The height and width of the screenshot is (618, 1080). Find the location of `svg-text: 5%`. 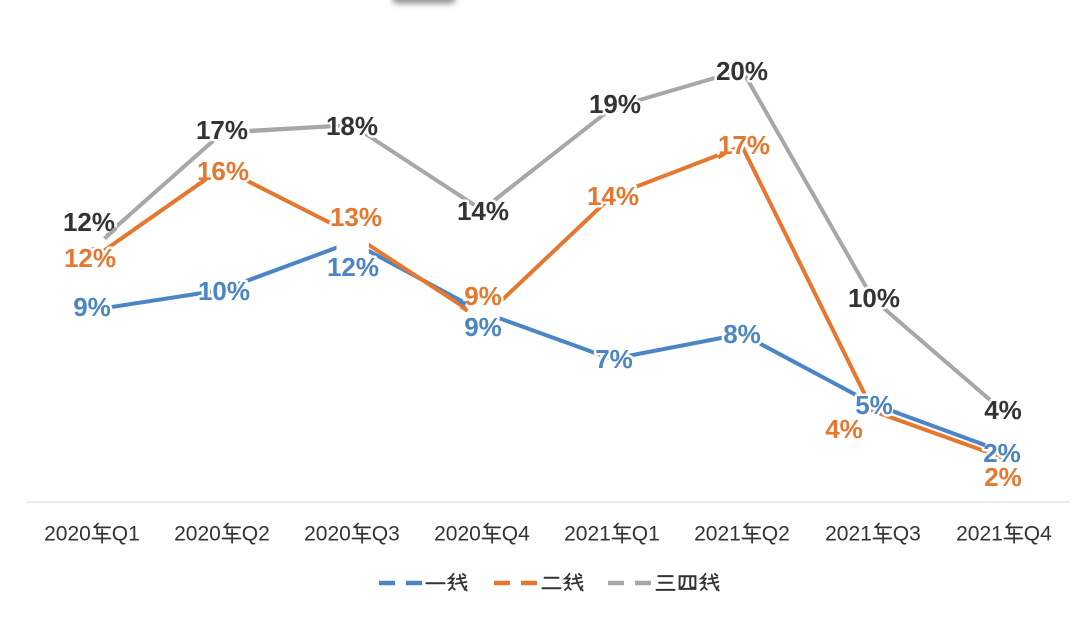

svg-text: 5% is located at coordinates (874, 405).